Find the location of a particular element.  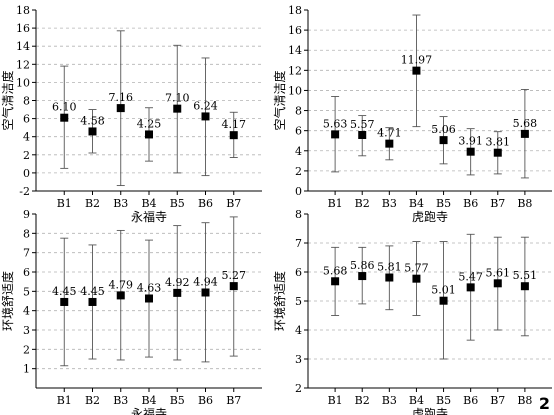

x-tick-label: B2 is located at coordinates (92, 203).